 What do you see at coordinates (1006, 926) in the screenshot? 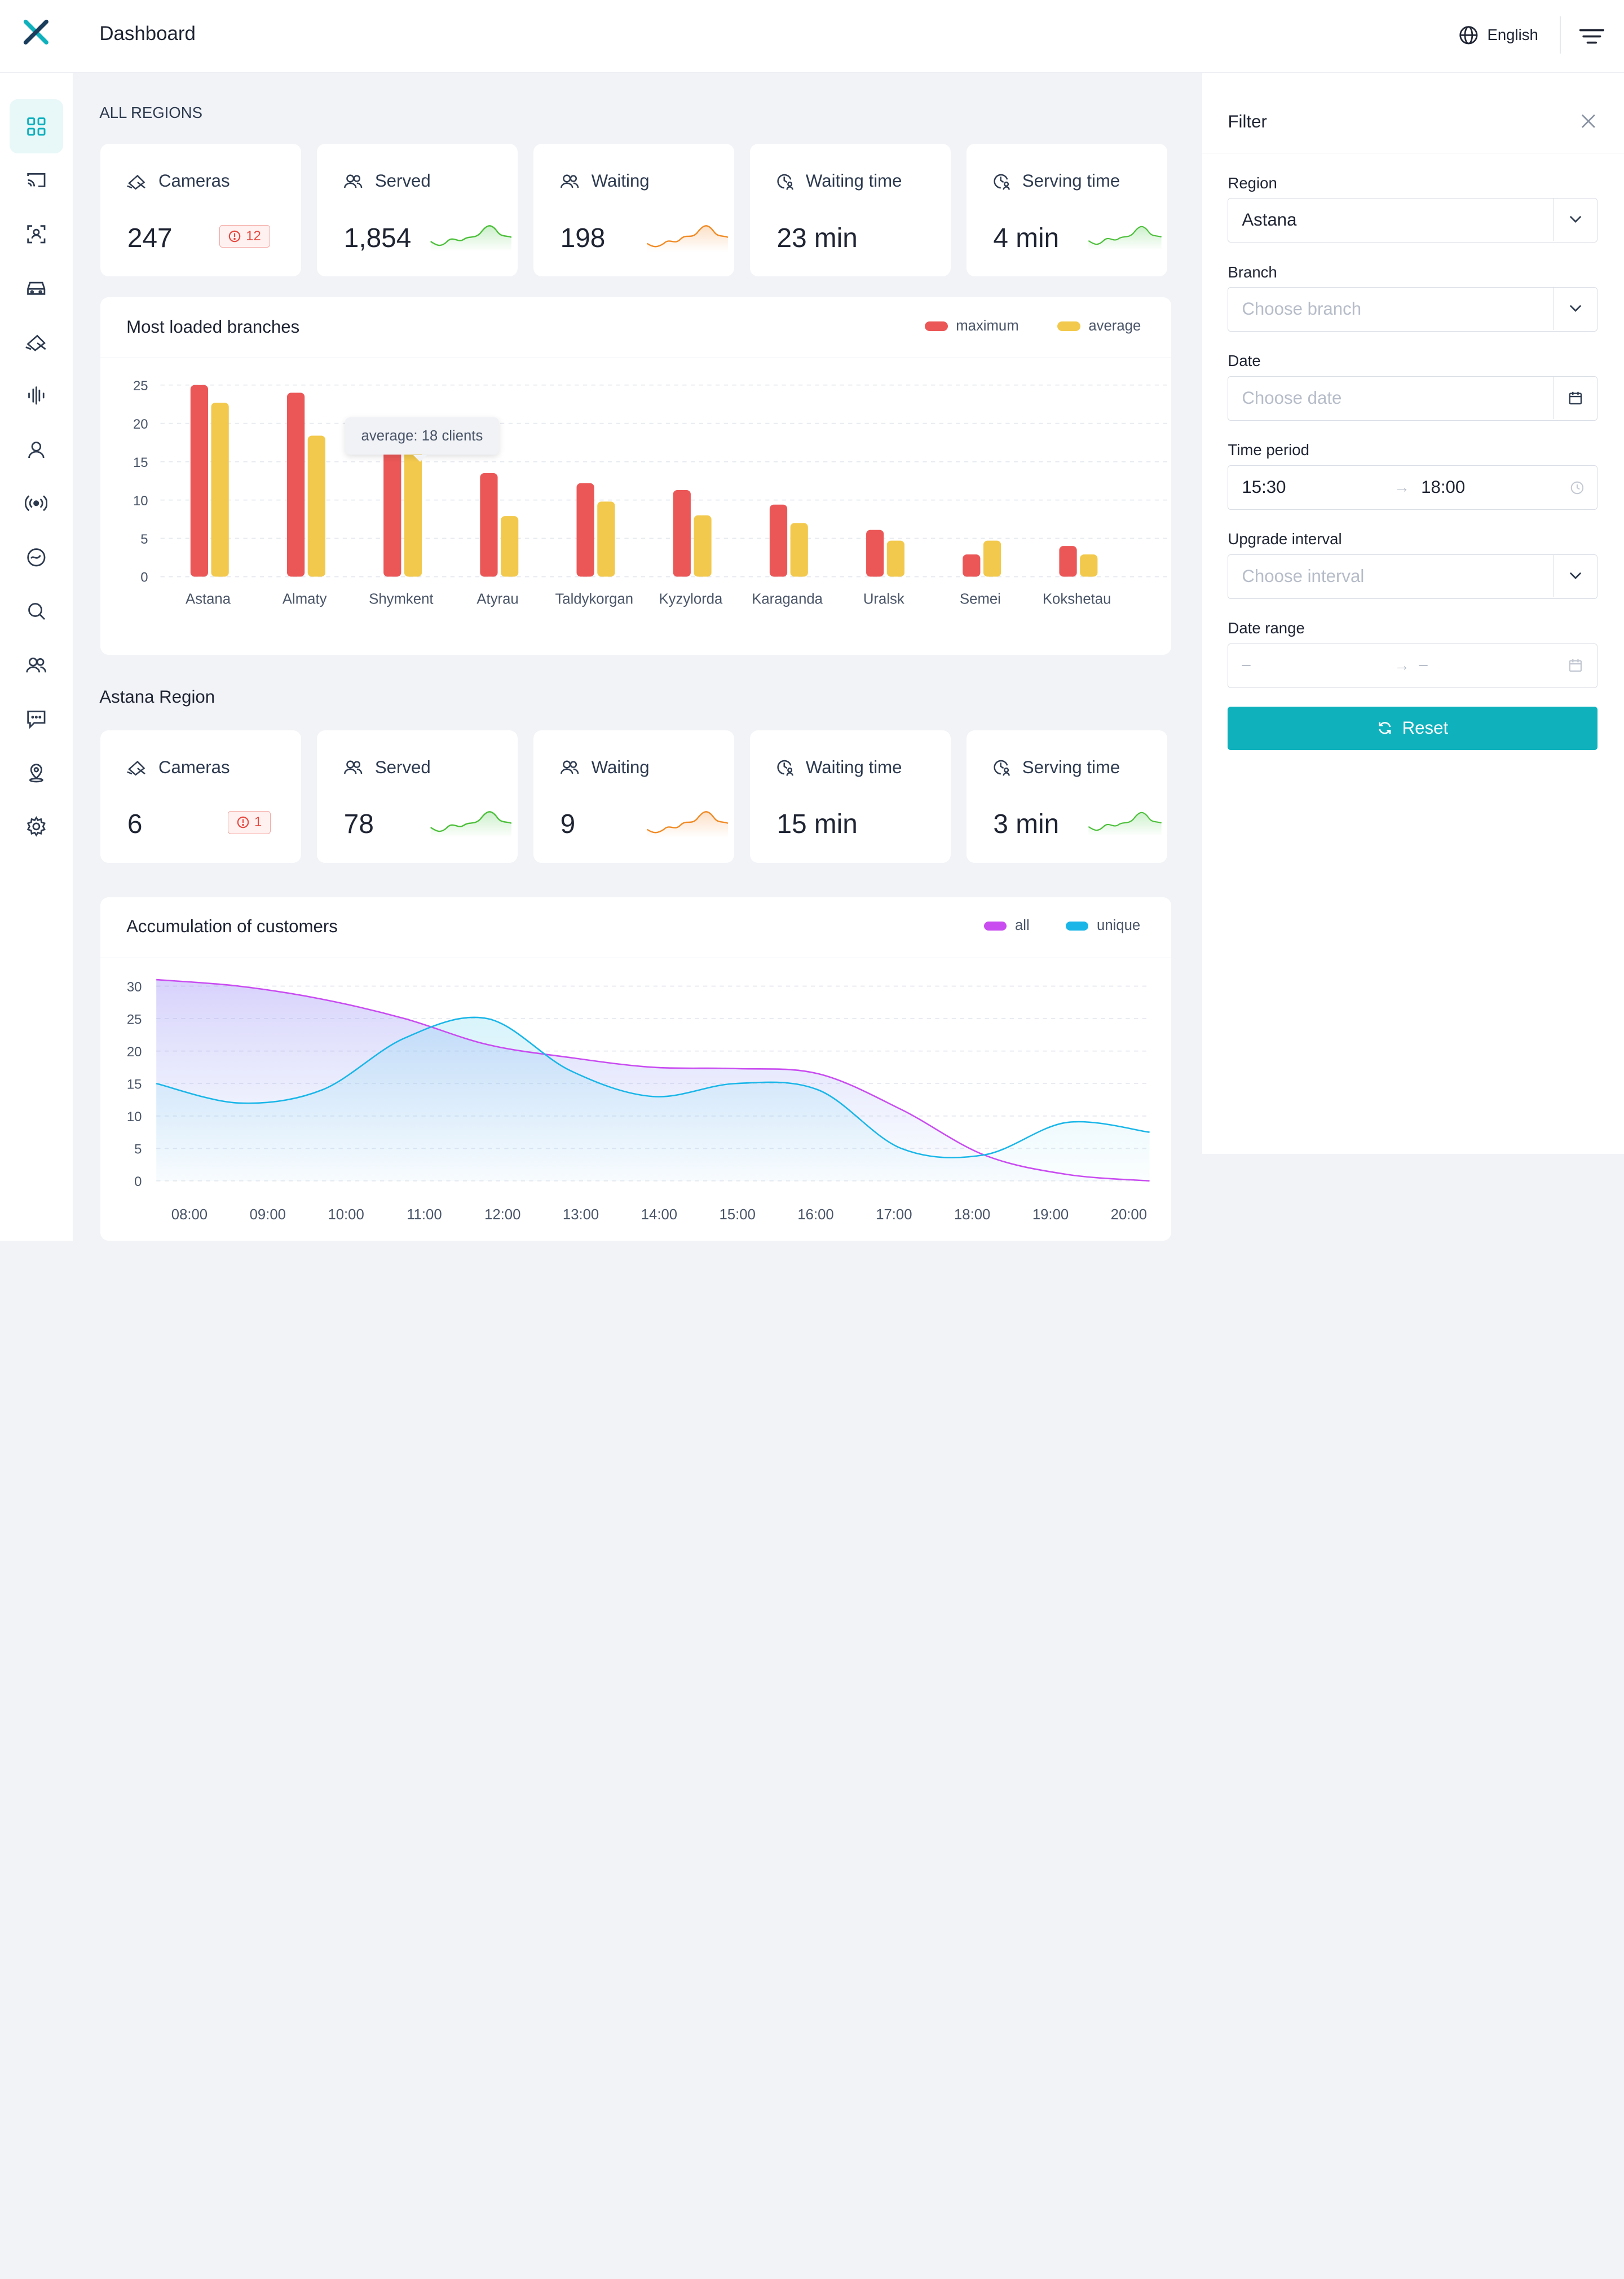
I see `legend-item-all: all` at bounding box center [1006, 926].